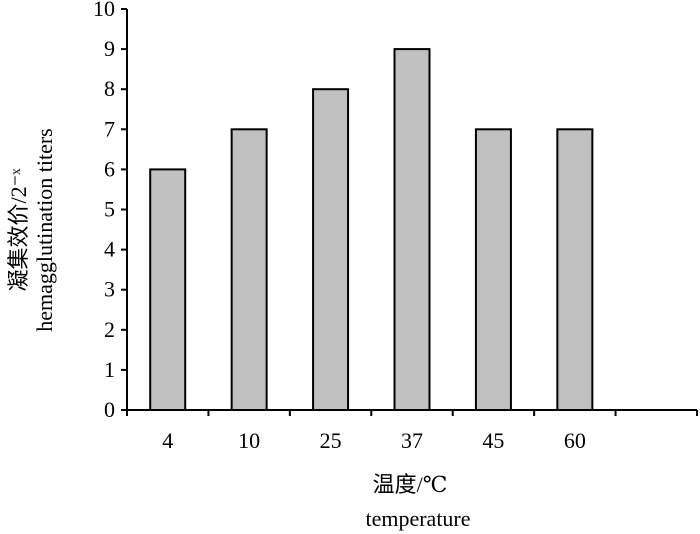  Describe the element at coordinates (109, 128) in the screenshot. I see `y-tick-label: 7` at that location.